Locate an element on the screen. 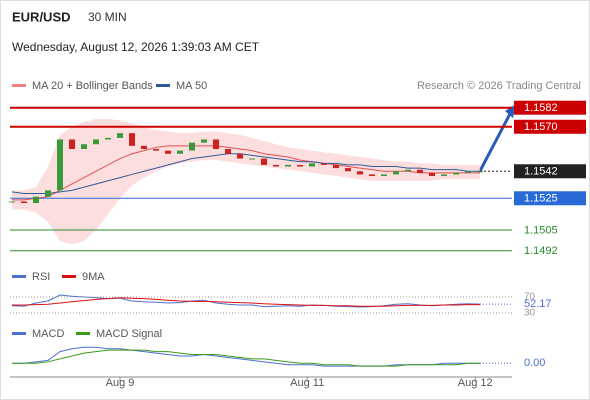 Image resolution: width=590 pixels, height=400 pixels. legend-label: MACD Signal is located at coordinates (129, 334).